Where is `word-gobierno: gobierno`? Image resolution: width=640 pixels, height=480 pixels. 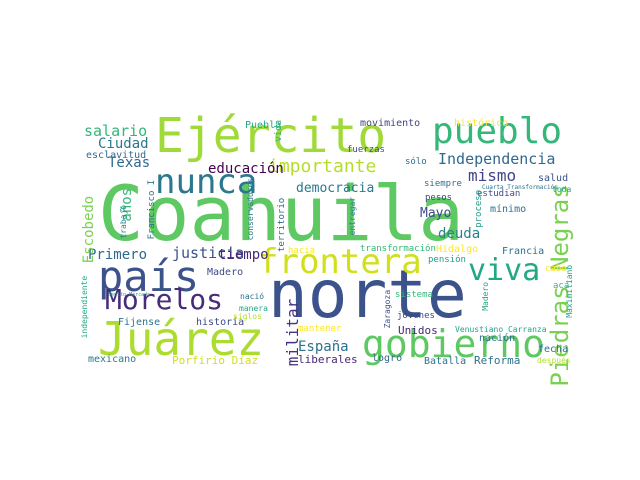 word-gobierno: gobierno is located at coordinates (454, 344).